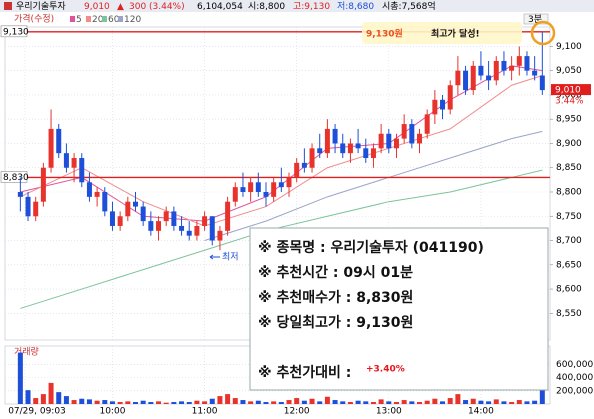  Describe the element at coordinates (569, 120) in the screenshot. I see `y-tick-label: 8,950` at that location.